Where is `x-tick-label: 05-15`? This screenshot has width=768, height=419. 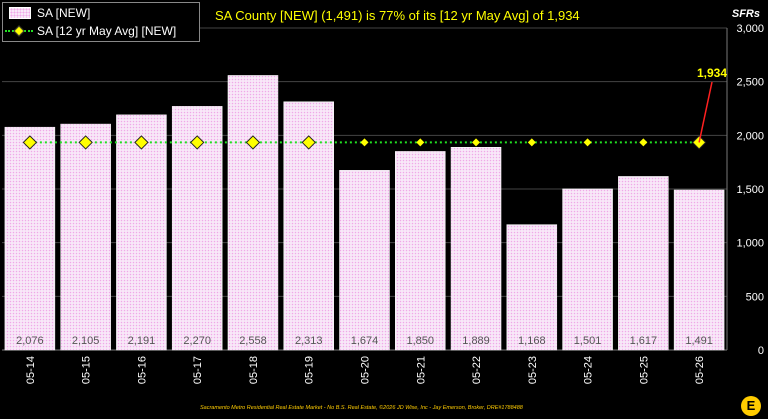
x-tick-label: 05-15 is located at coordinates (87, 370).